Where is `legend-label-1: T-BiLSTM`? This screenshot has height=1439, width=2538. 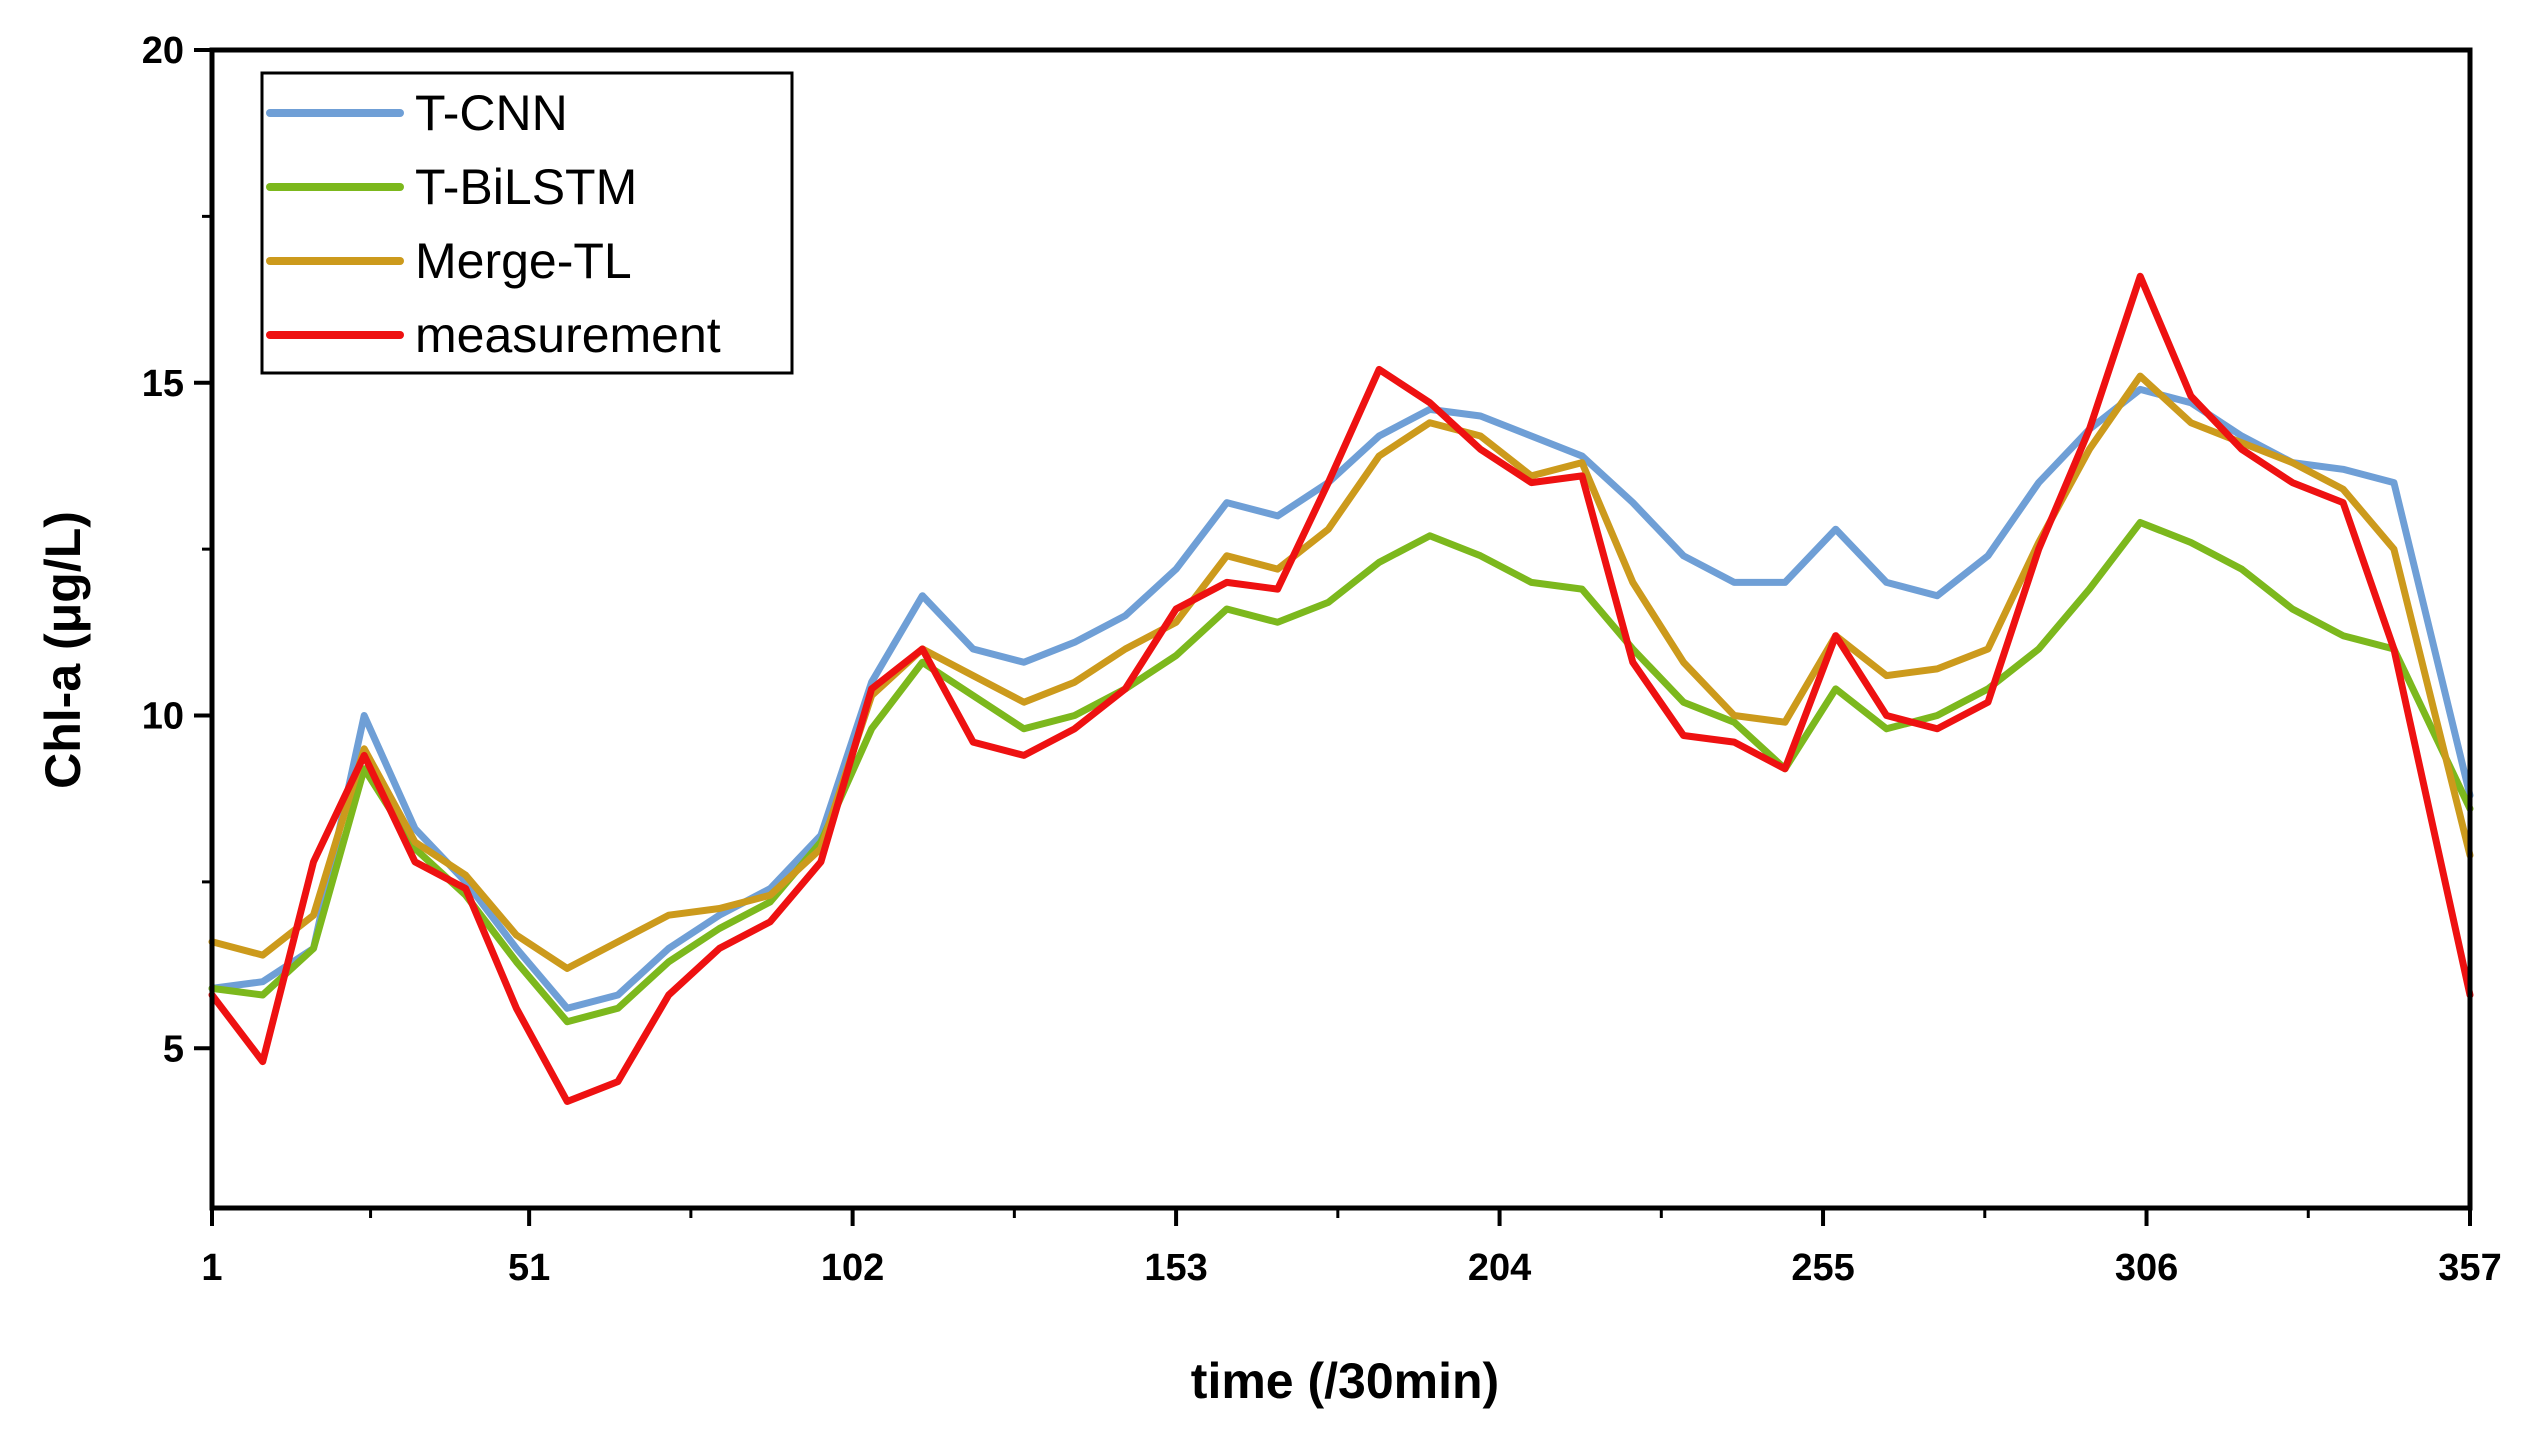 legend-label-1: T-BiLSTM is located at coordinates (526, 187).